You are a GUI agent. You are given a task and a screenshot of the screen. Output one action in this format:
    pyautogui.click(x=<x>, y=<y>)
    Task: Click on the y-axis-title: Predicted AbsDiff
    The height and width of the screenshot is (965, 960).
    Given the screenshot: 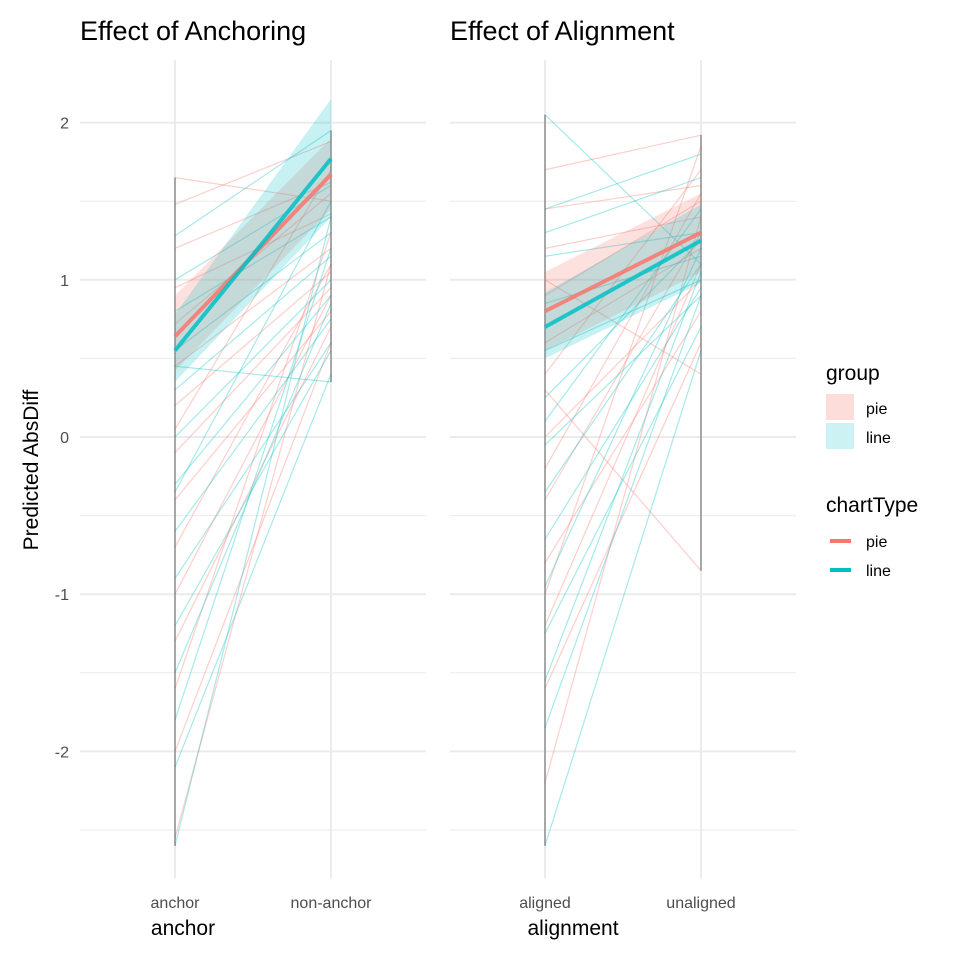 What is the action you would take?
    pyautogui.click(x=31, y=469)
    